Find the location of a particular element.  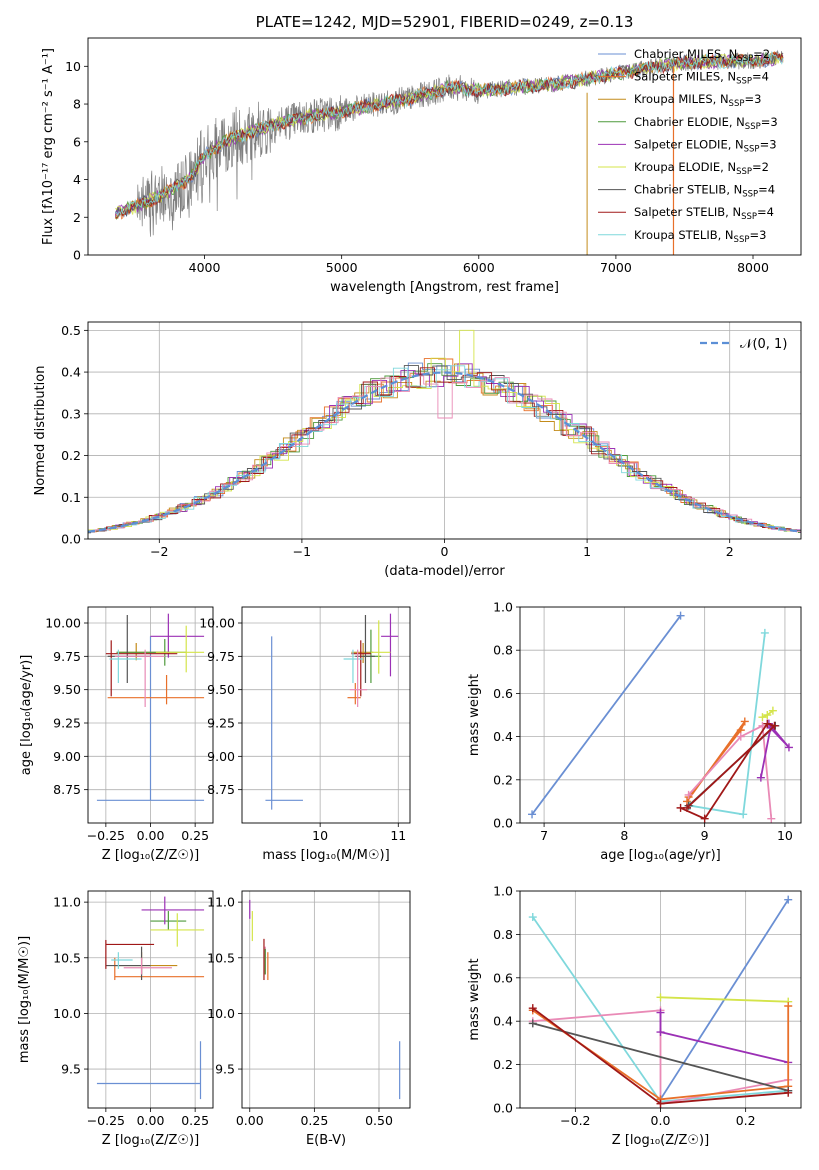

legend-entry: Chabrier ELODIE, NSSP=3 is located at coordinates (706, 123).